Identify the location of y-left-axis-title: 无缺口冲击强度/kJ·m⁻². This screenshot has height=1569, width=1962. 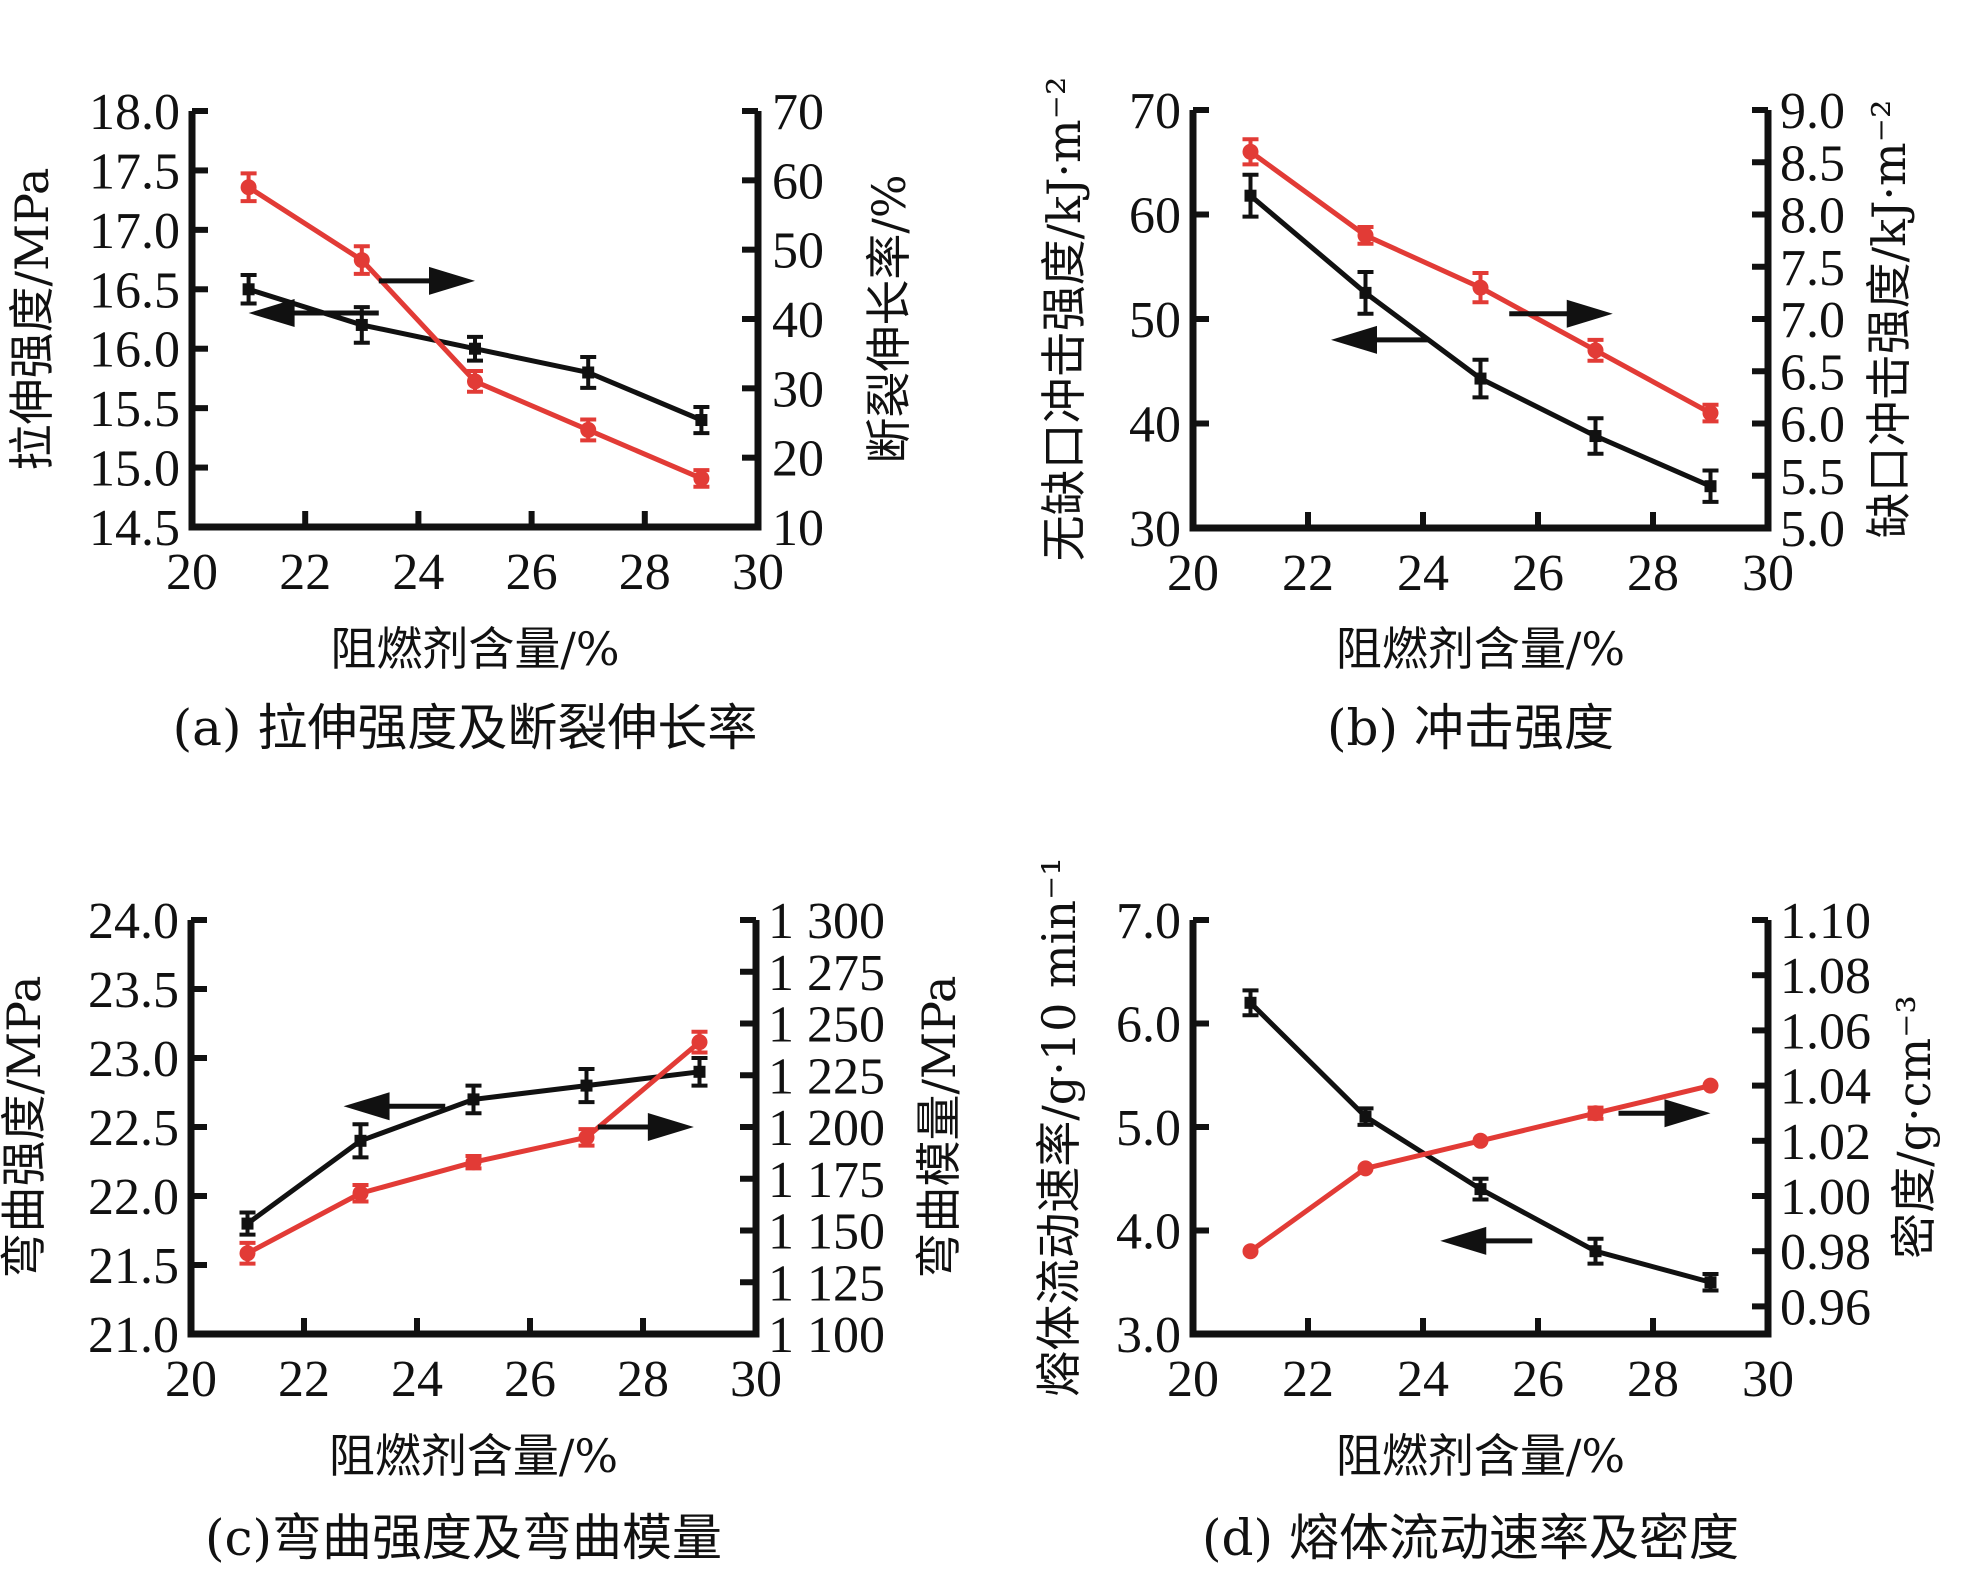
(1064, 319).